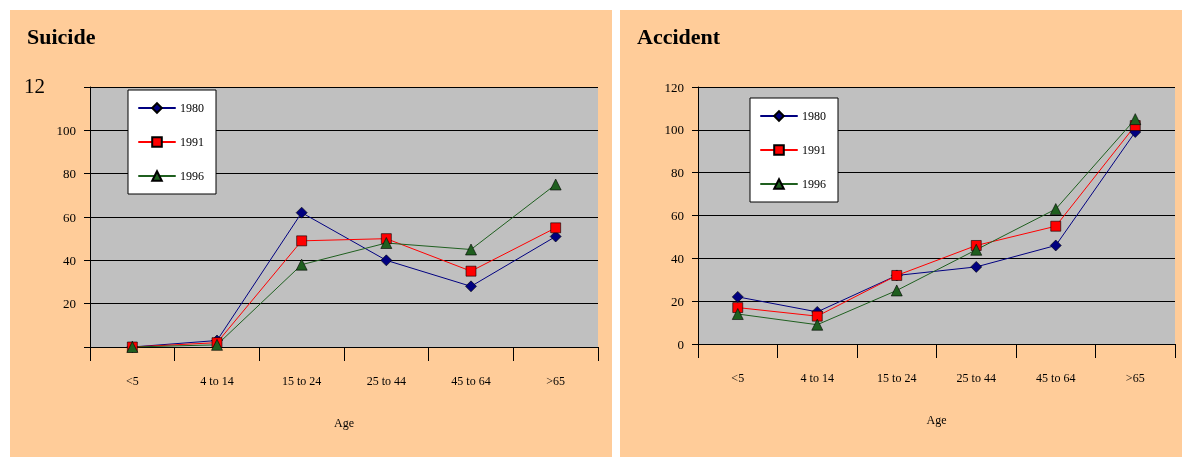 Image resolution: width=1188 pixels, height=457 pixels. I want to click on y-tick-label: 0, so click(680, 344).